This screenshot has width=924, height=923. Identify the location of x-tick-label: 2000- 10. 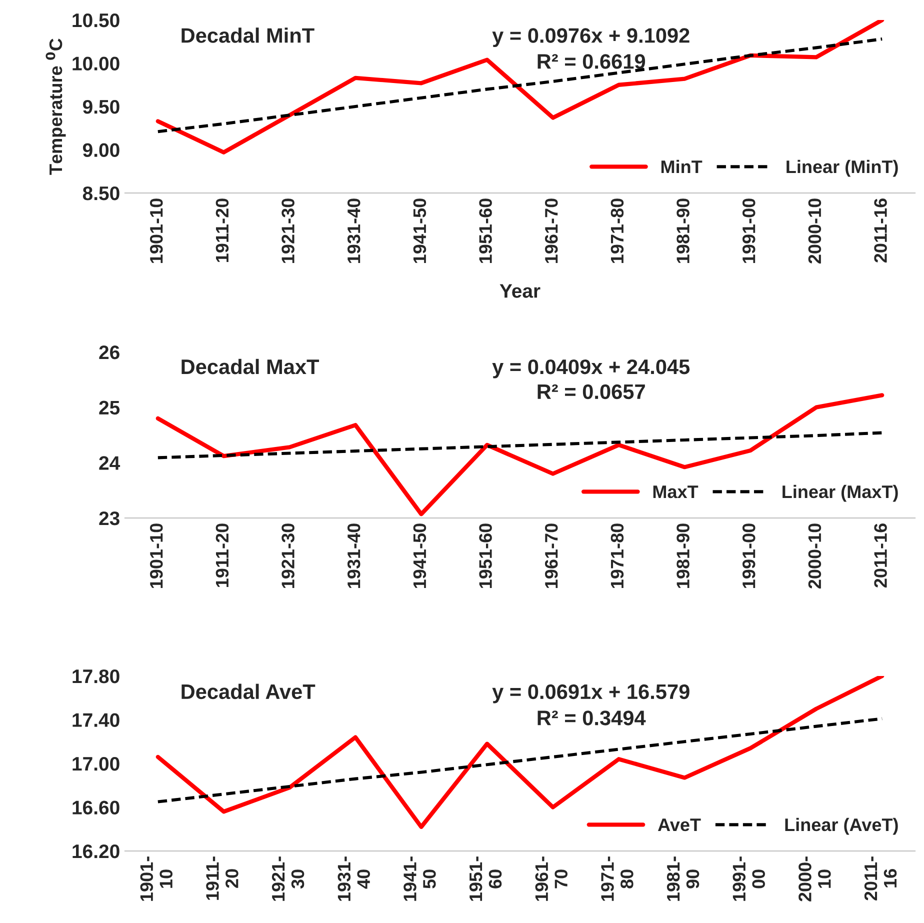
(814, 879).